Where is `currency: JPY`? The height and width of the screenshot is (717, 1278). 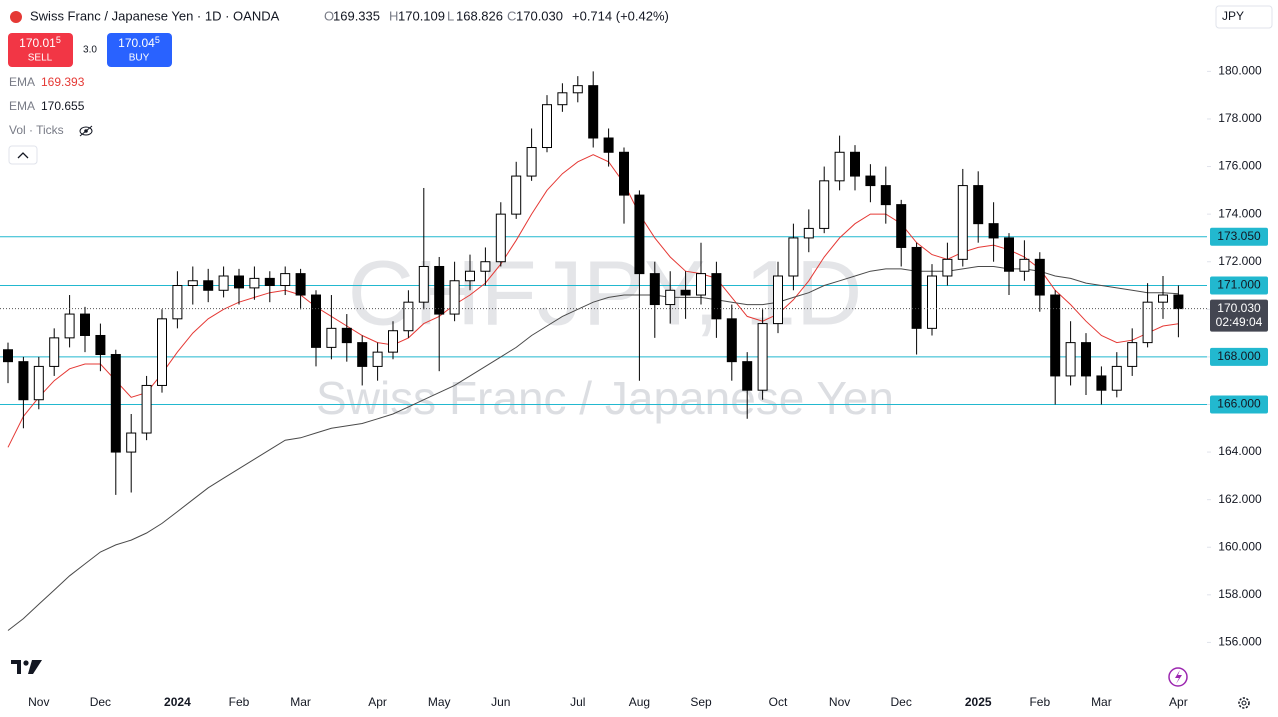
currency: JPY is located at coordinates (1233, 16).